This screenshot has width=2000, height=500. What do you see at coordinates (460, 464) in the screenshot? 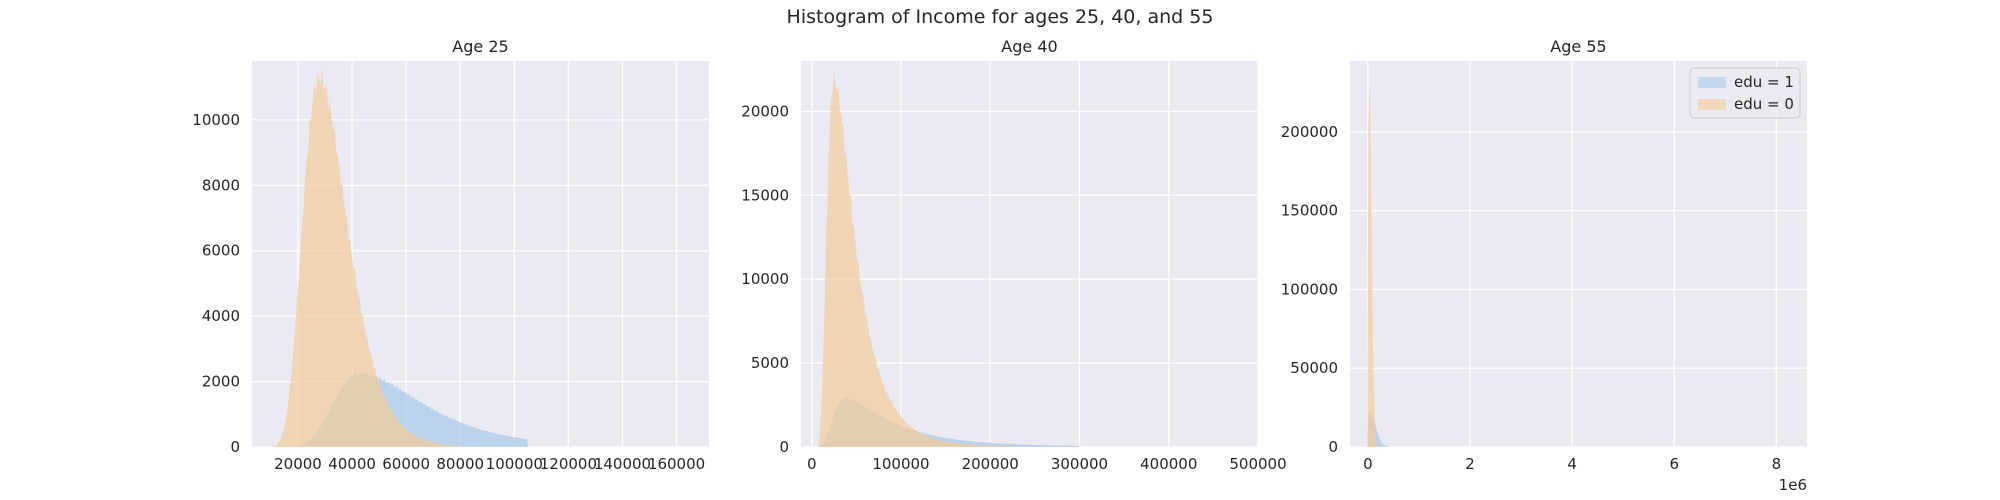
I see `x-tick-label: 80000` at bounding box center [460, 464].